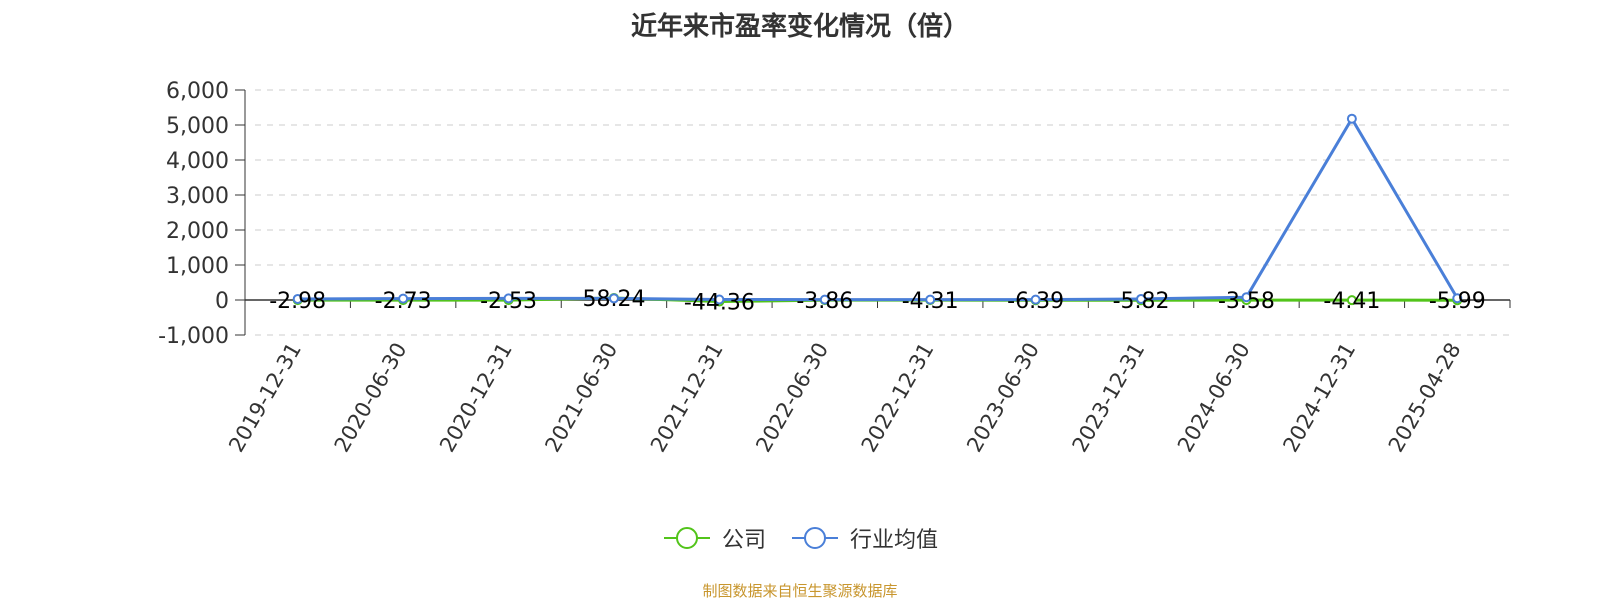 This screenshot has width=1600, height=601. I want to click on x-tick-label: 2020-12-31, so click(476, 398).